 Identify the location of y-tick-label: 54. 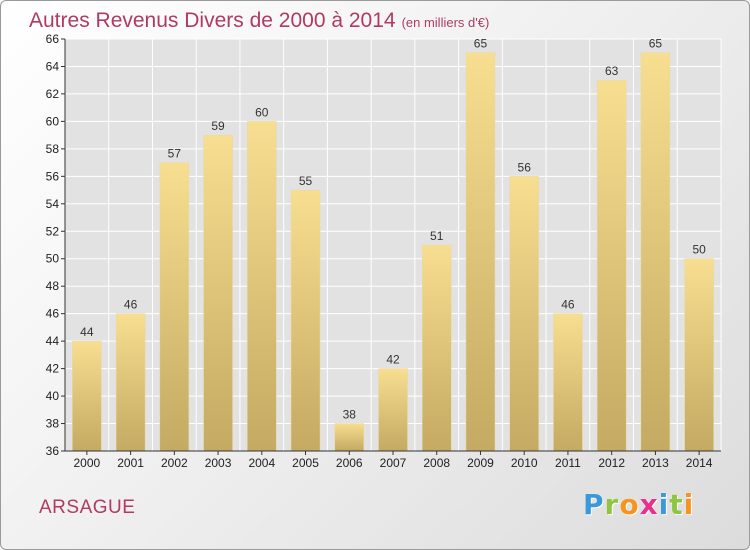
(53, 204).